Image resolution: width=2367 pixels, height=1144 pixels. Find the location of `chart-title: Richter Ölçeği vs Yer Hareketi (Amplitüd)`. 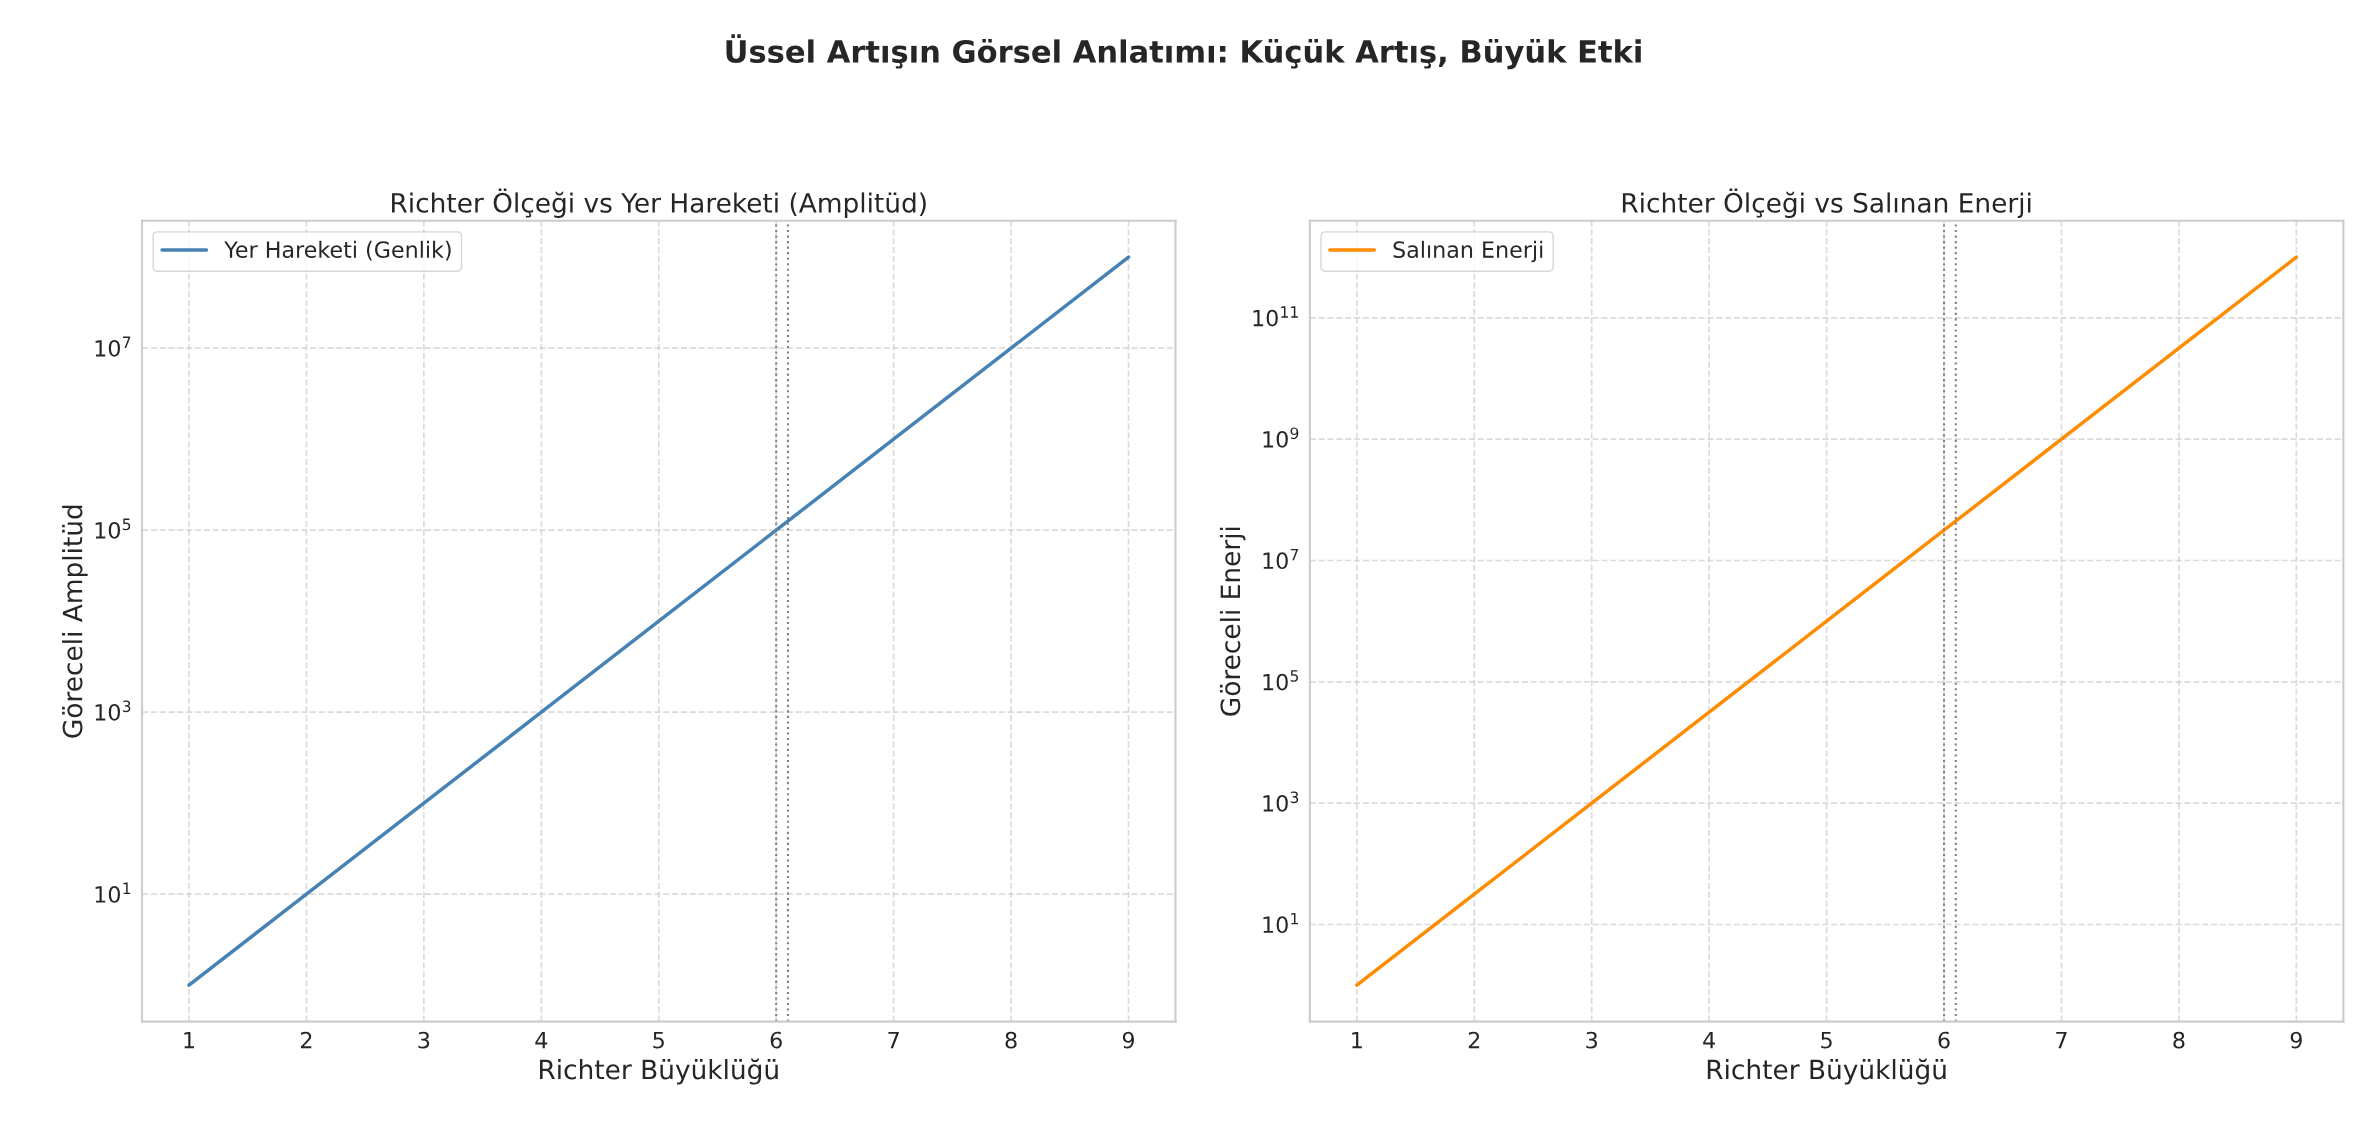

chart-title: Richter Ölçeği vs Yer Hareketi (Amplitüd) is located at coordinates (659, 203).